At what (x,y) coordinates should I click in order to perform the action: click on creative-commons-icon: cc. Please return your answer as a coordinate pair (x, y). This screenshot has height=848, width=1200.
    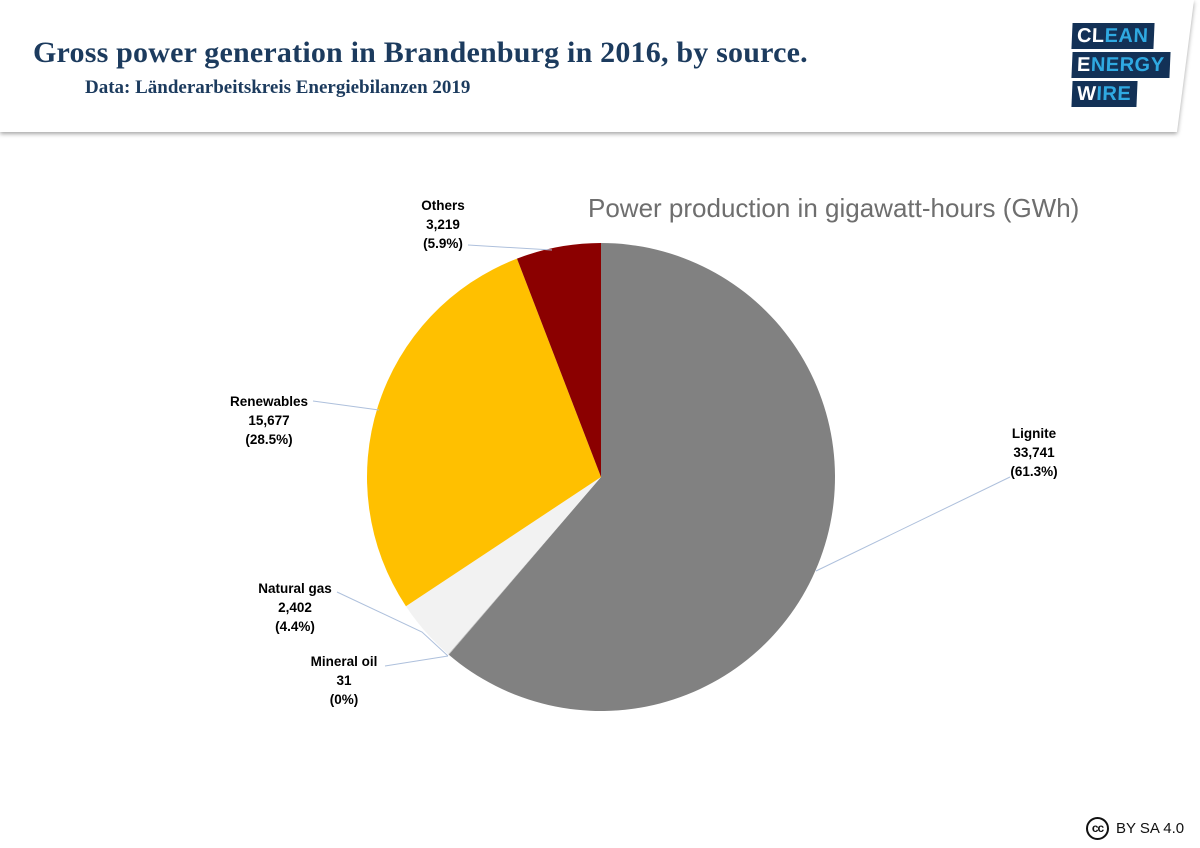
    Looking at the image, I should click on (1097, 828).